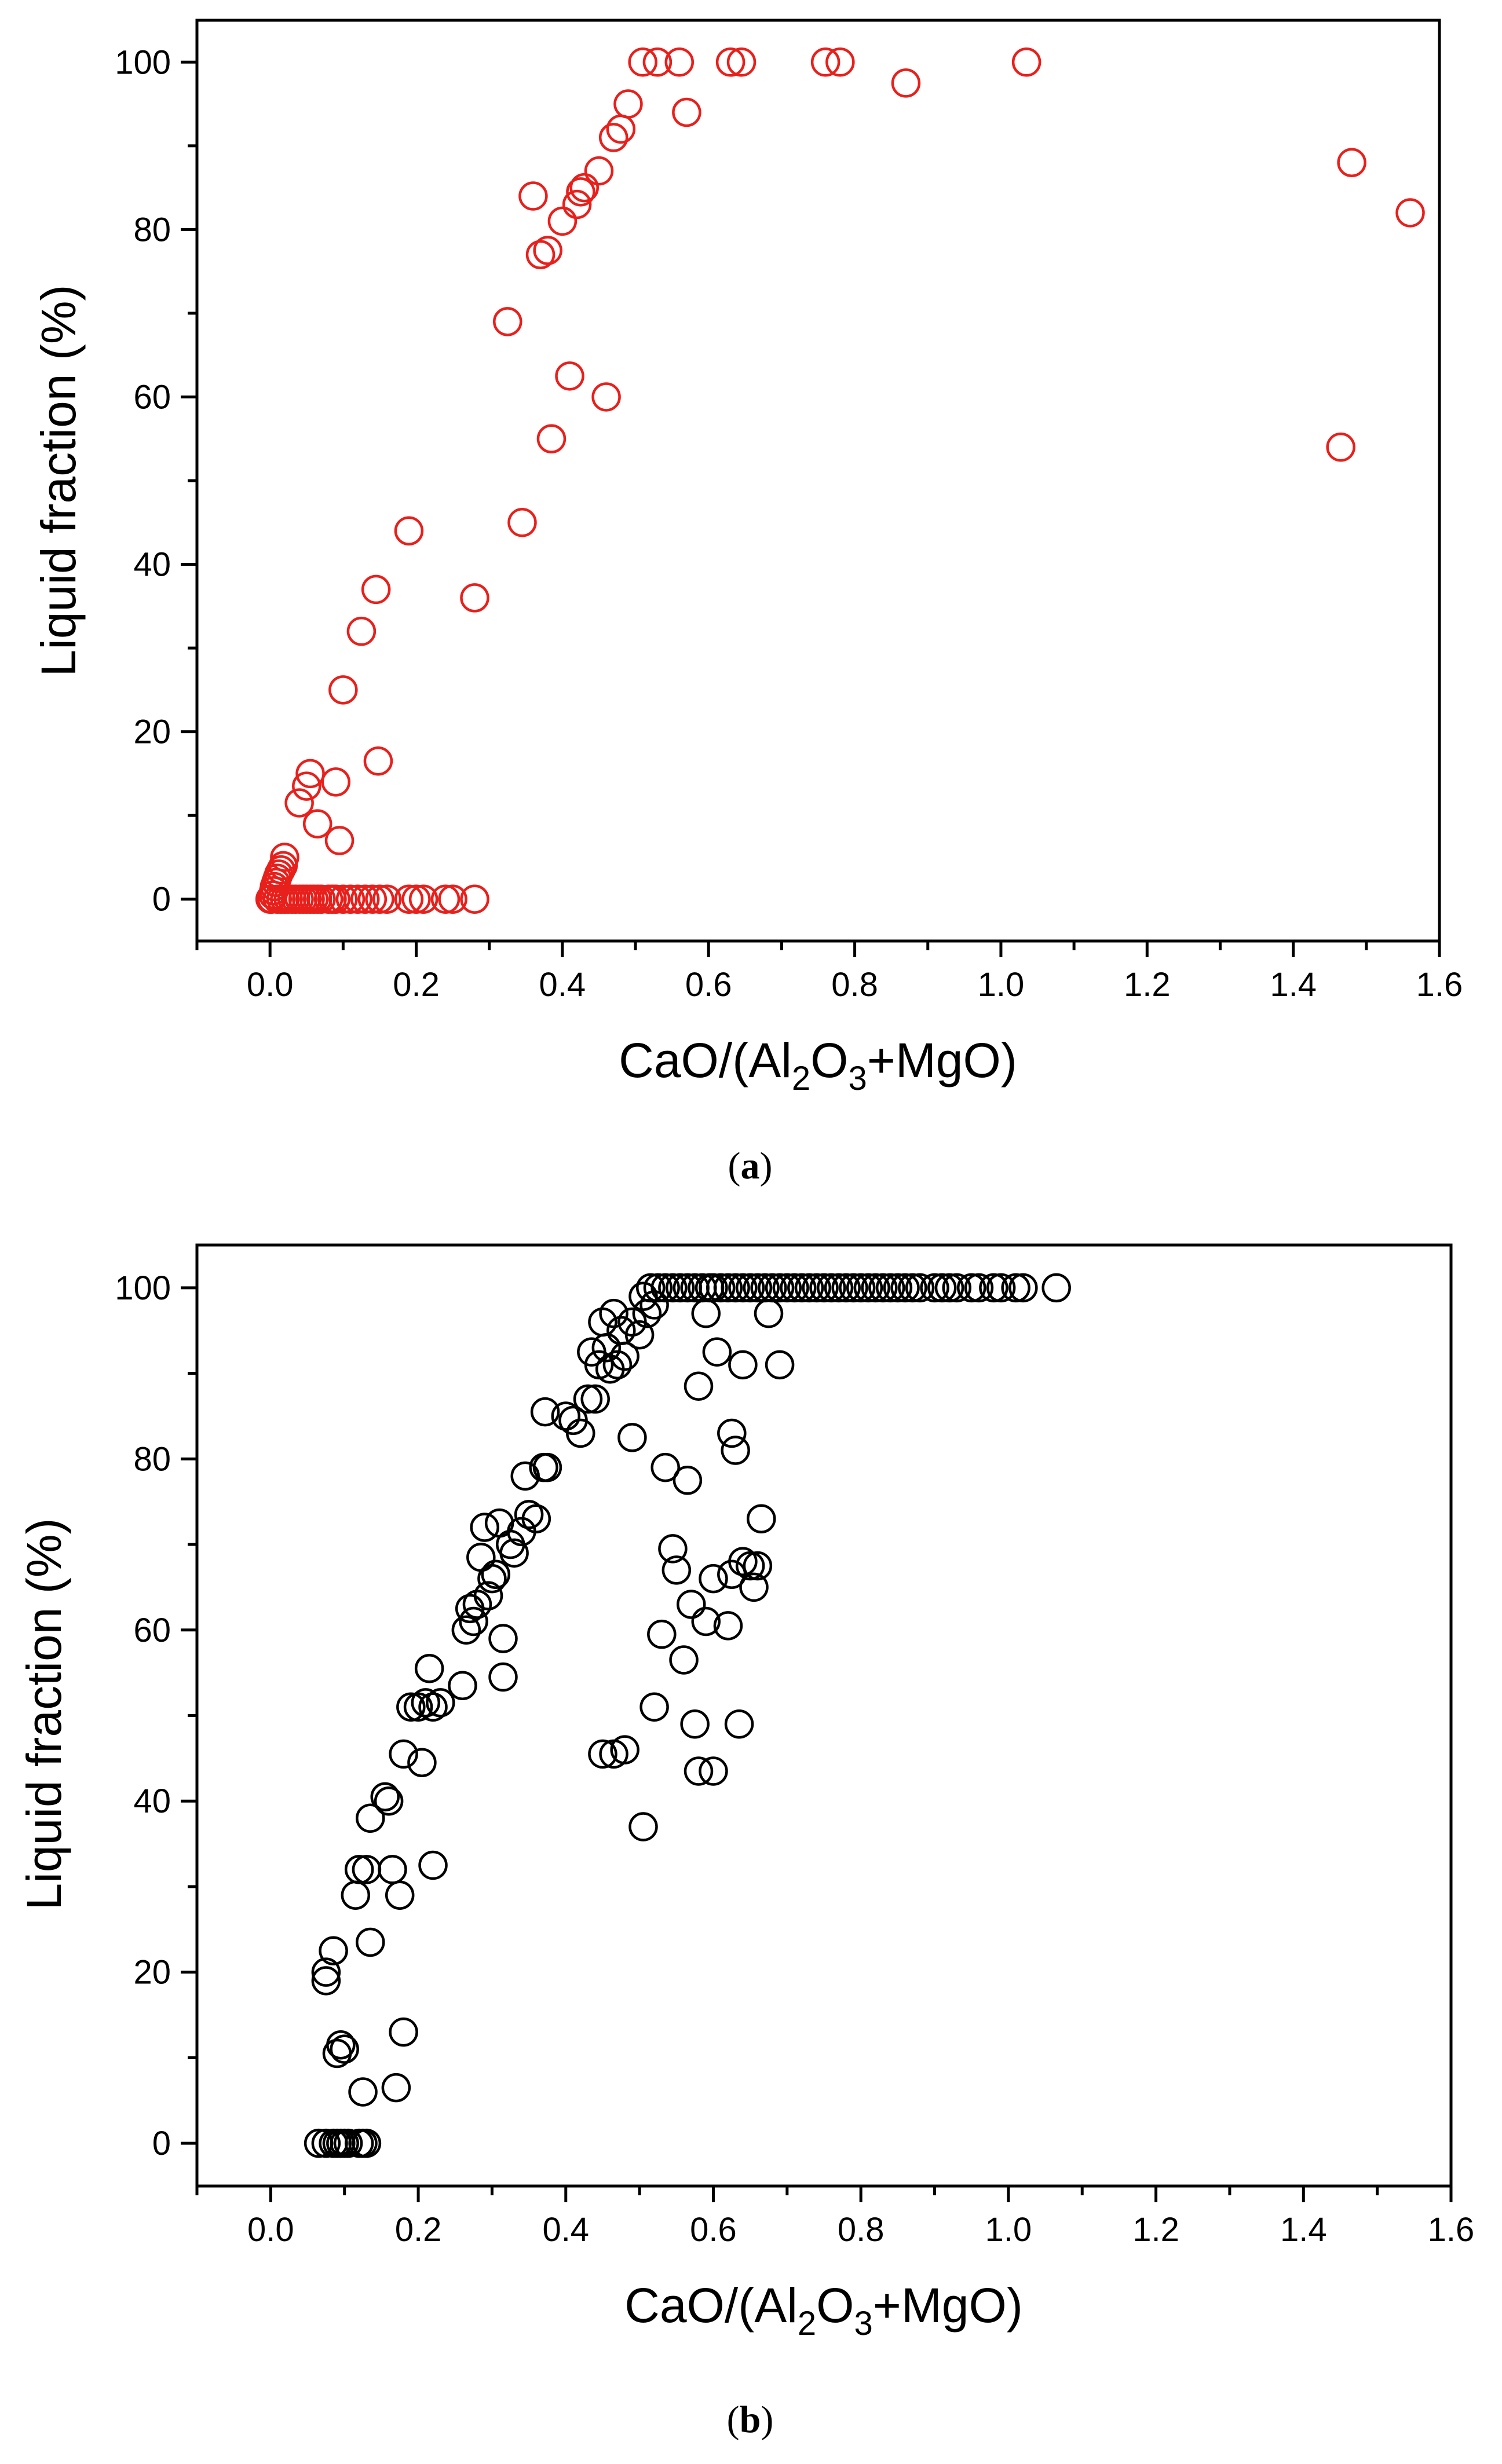 Image resolution: width=1502 pixels, height=2464 pixels. What do you see at coordinates (270, 2230) in the screenshot?
I see `x-tick-label: 0.0` at bounding box center [270, 2230].